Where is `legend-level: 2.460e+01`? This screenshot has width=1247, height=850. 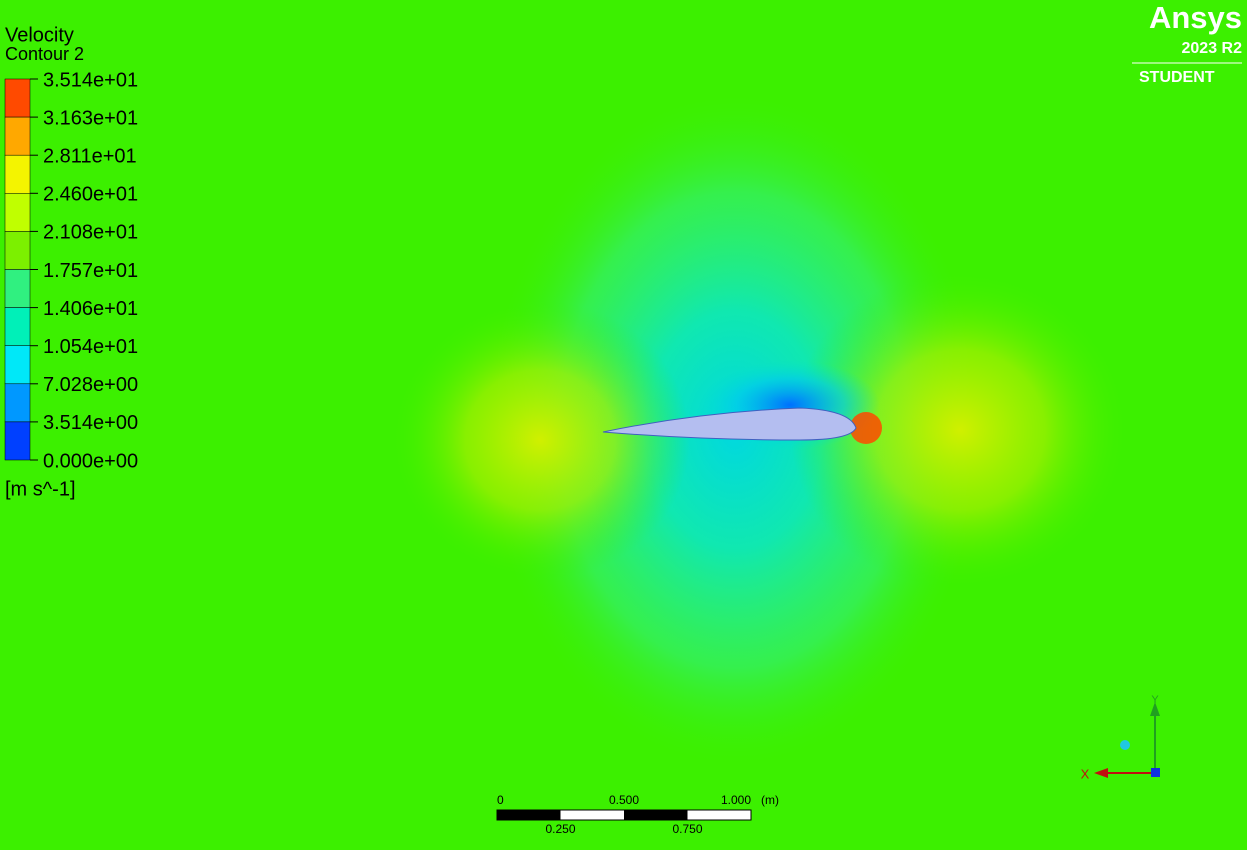 legend-level: 2.460e+01 is located at coordinates (90, 195).